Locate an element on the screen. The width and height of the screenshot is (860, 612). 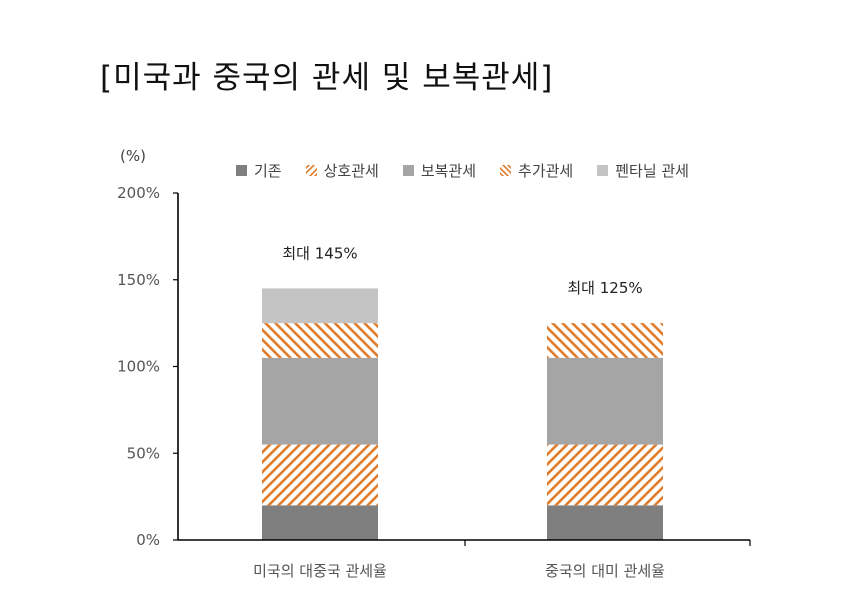
legend-swatch-retaliatory is located at coordinates (408, 170).